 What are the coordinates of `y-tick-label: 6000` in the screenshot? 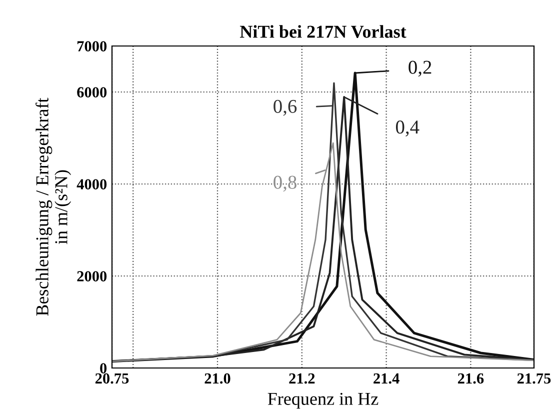 It's located at (92, 92).